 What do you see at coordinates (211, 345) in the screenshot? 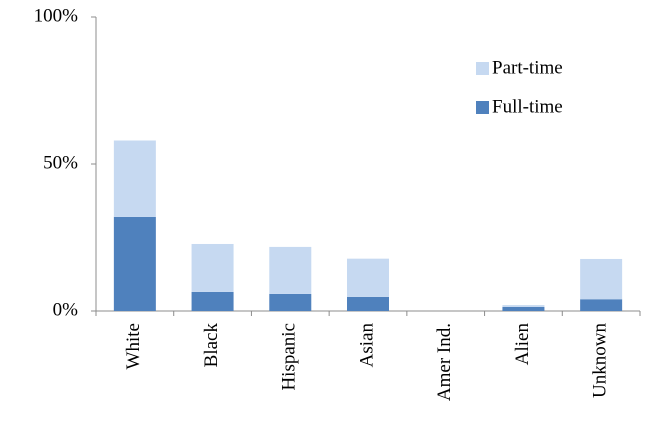
I see `x-tick-label: Black` at bounding box center [211, 345].